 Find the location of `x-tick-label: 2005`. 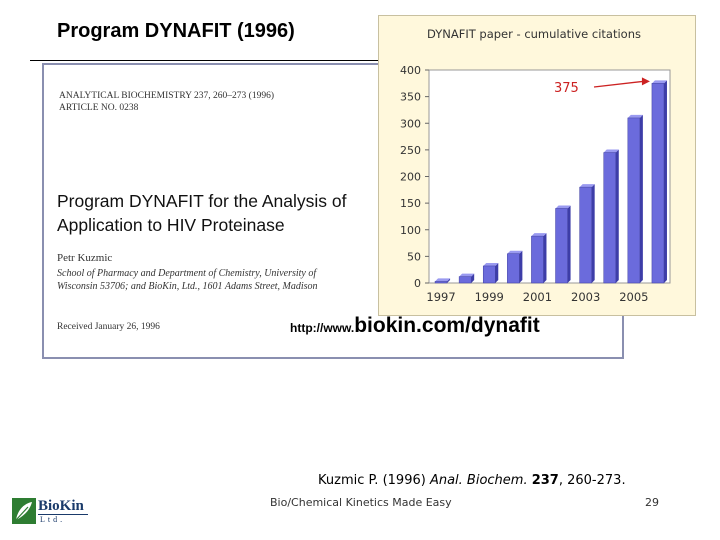

x-tick-label: 2005 is located at coordinates (633, 297).